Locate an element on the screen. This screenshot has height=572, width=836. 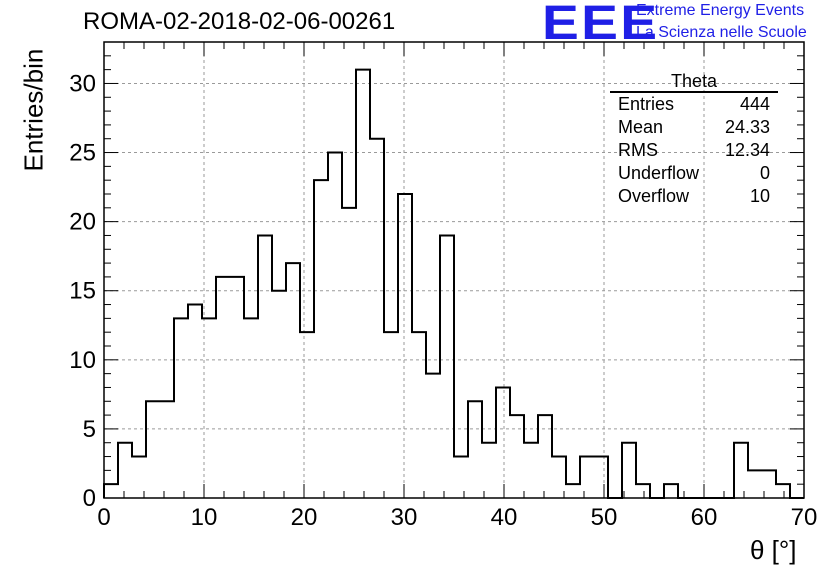
logo-subtitle-line1: Extreme Energy Events is located at coordinates (720, 10).